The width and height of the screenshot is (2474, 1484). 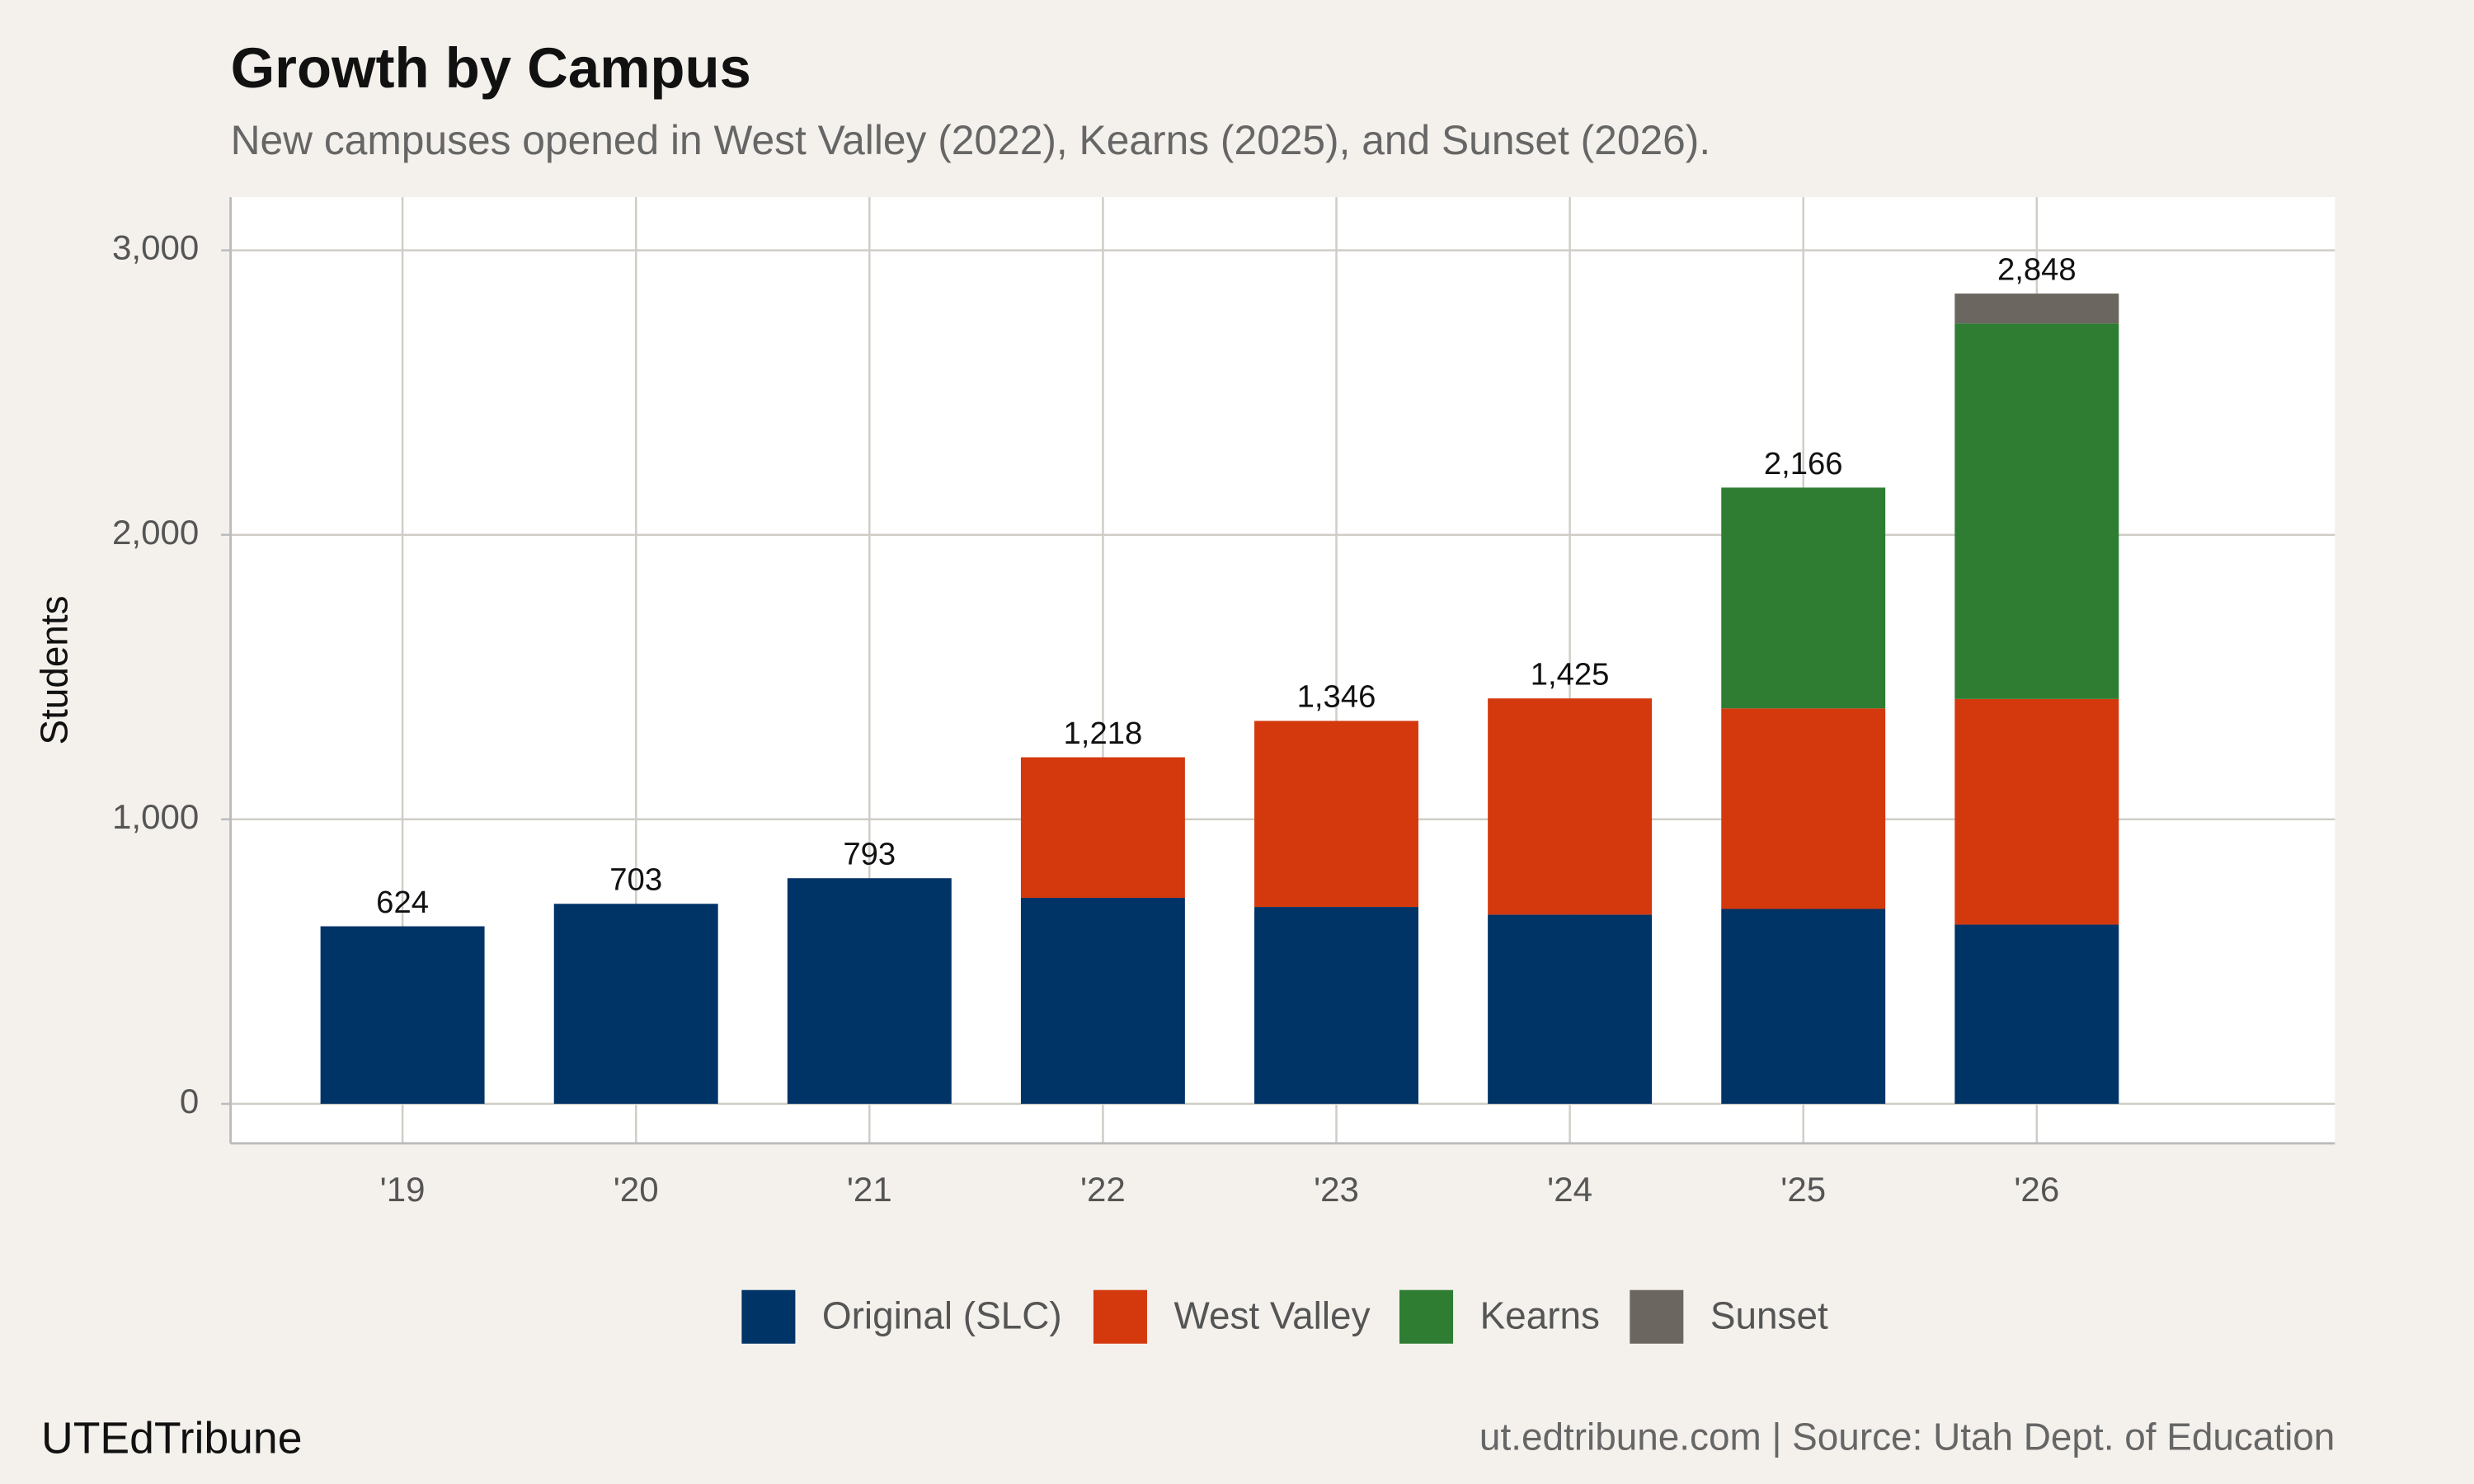 What do you see at coordinates (1540, 1315) in the screenshot?
I see `legend-label: Kearns` at bounding box center [1540, 1315].